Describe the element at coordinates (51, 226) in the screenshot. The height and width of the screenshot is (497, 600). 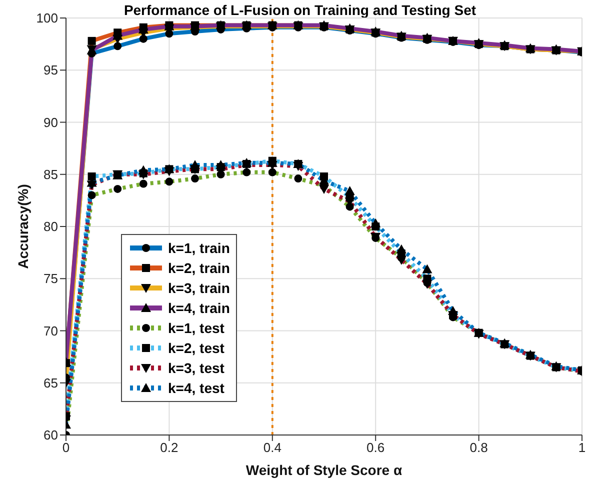
I see `y-tick-label: 80` at that location.